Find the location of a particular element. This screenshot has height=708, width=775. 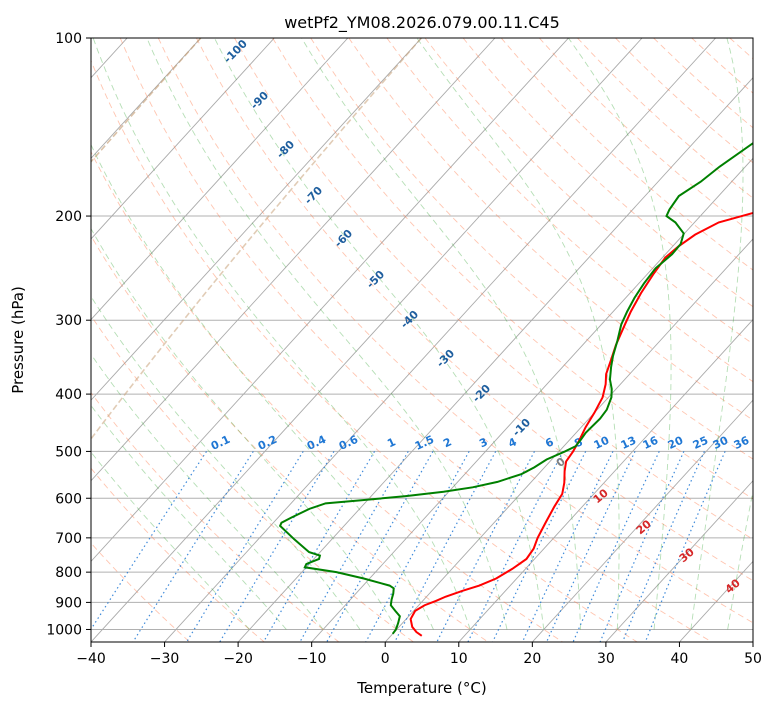

y-axis-label: Pressure (hPa) is located at coordinates (18, 340).